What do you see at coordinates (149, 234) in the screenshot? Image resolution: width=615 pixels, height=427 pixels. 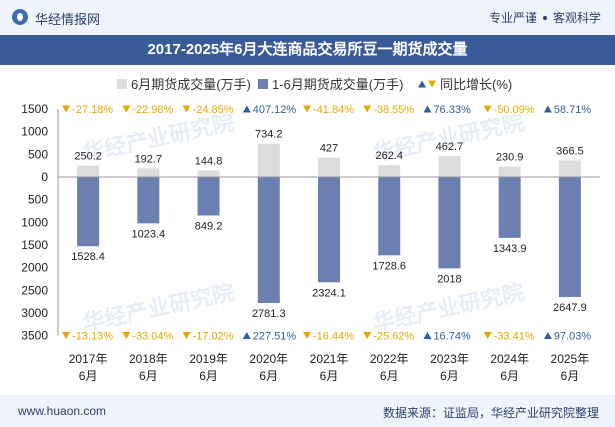 I see `value-label-cumulative: 1023.4` at bounding box center [149, 234].